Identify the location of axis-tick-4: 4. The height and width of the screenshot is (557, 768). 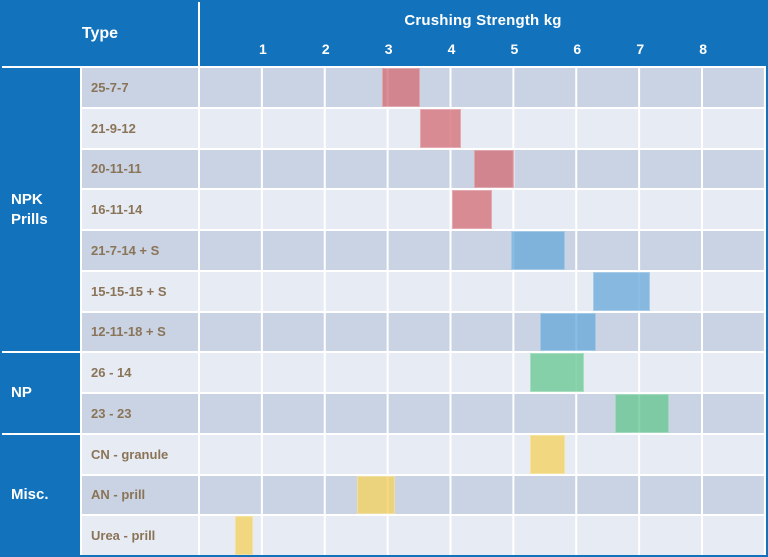
(451, 49).